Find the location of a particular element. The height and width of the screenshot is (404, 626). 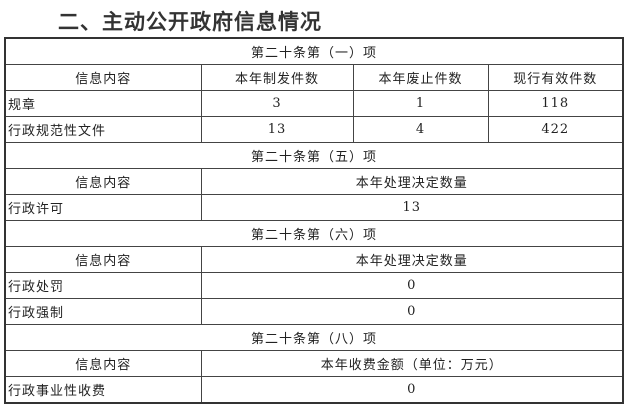

section-heading-row: 第二十条第（八）项 is located at coordinates (314, 337).